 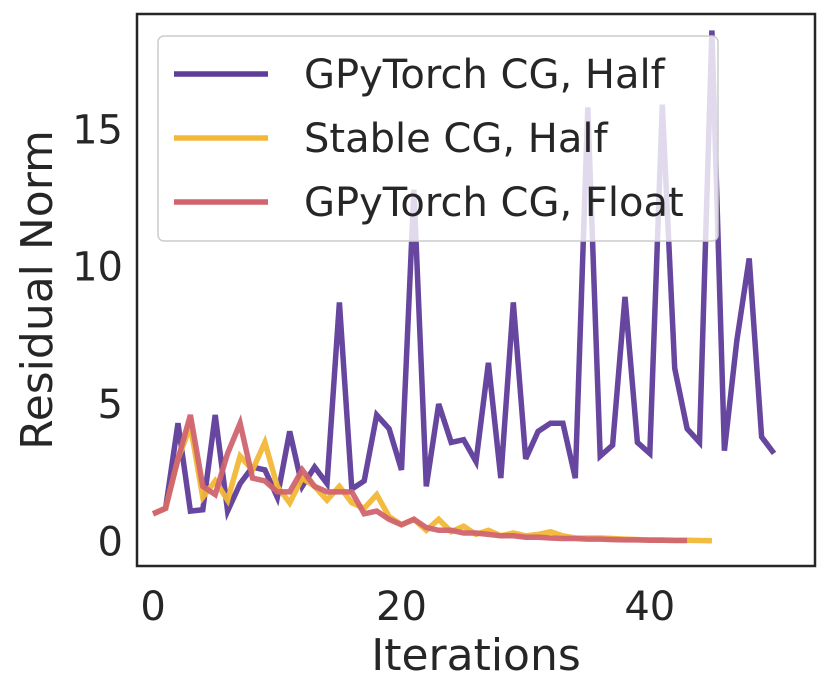 I want to click on y-axis-label: Residual Norm, so click(x=37, y=290).